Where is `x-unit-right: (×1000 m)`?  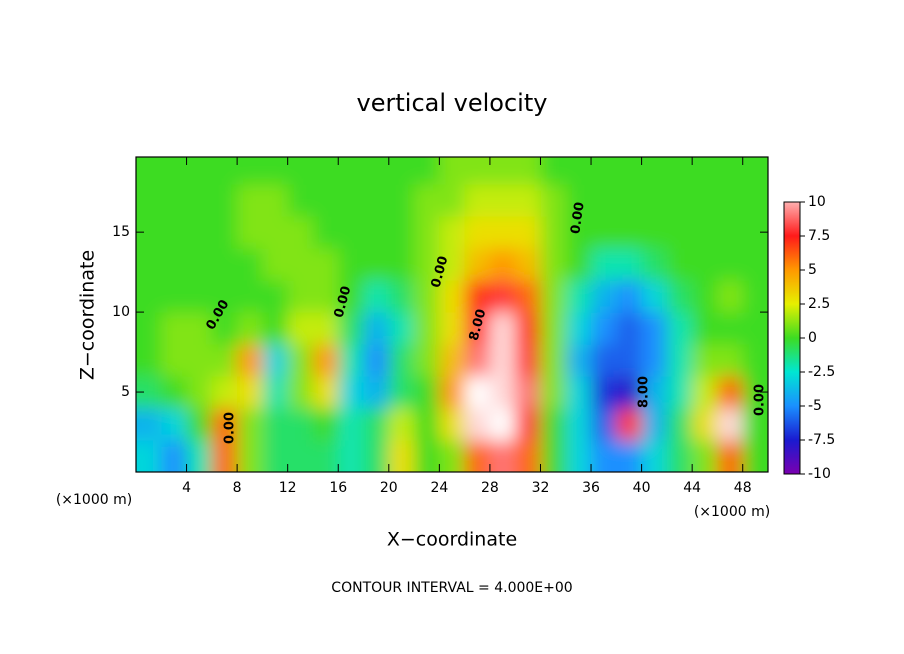
x-unit-right: (×1000 m) is located at coordinates (732, 512).